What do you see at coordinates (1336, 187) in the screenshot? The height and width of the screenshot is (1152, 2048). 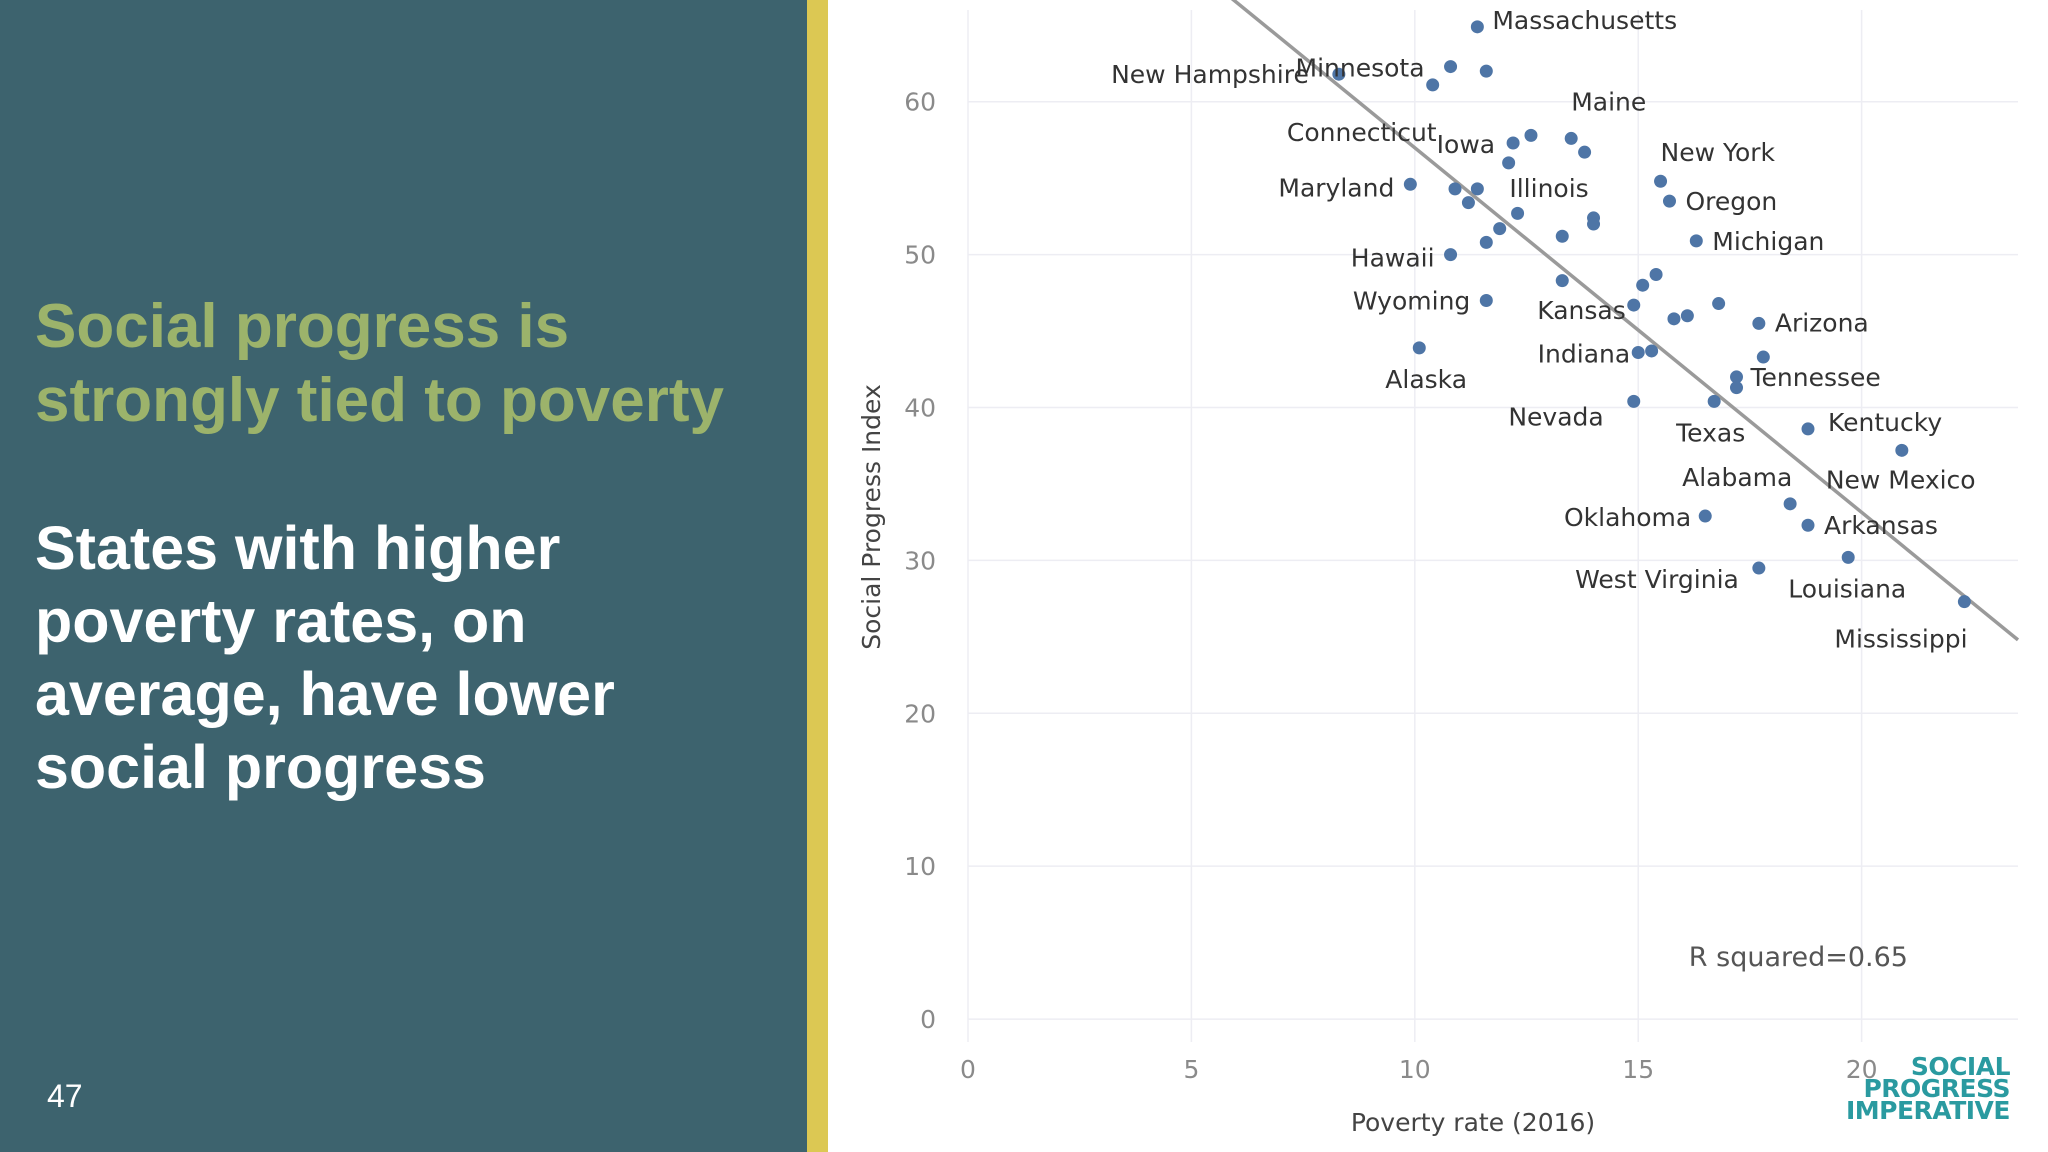 I see `state-label: Maryland` at bounding box center [1336, 187].